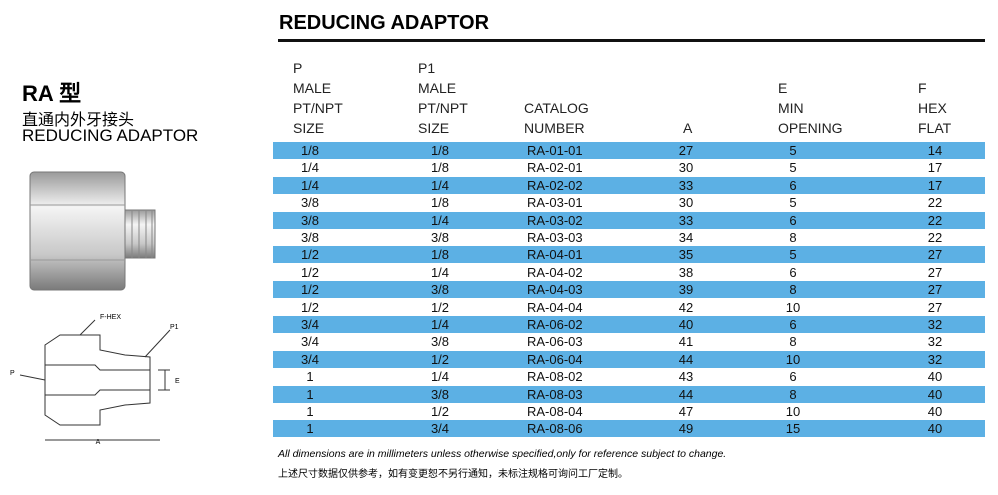 Image resolution: width=998 pixels, height=495 pixels. Describe the element at coordinates (686, 377) in the screenshot. I see `table-cell: 43` at that location.